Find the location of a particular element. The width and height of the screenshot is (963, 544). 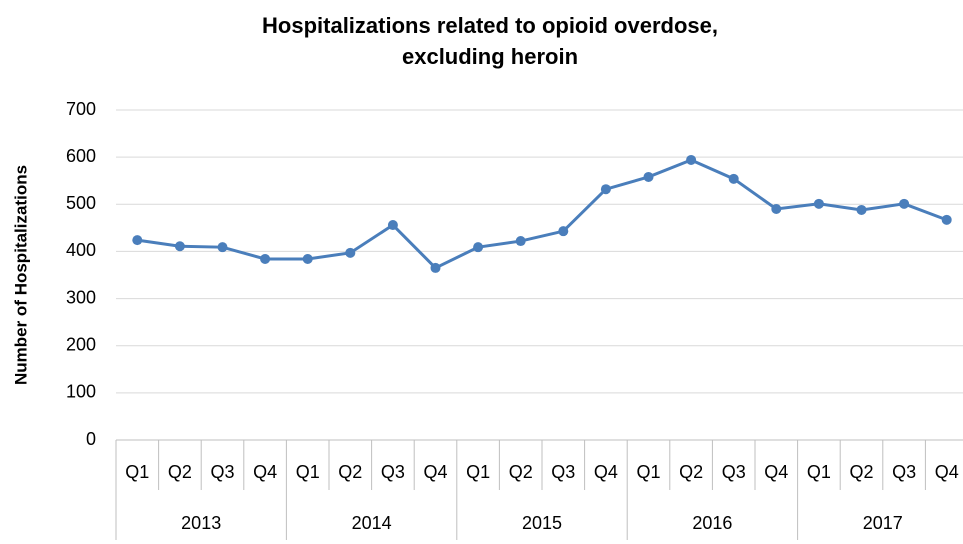

group-label: 2015 is located at coordinates (542, 523).